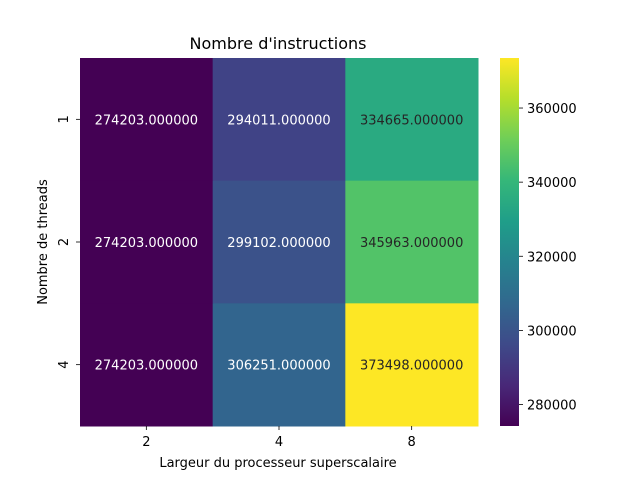  Describe the element at coordinates (552, 183) in the screenshot. I see `colorbar-tick-label: 340000` at that location.